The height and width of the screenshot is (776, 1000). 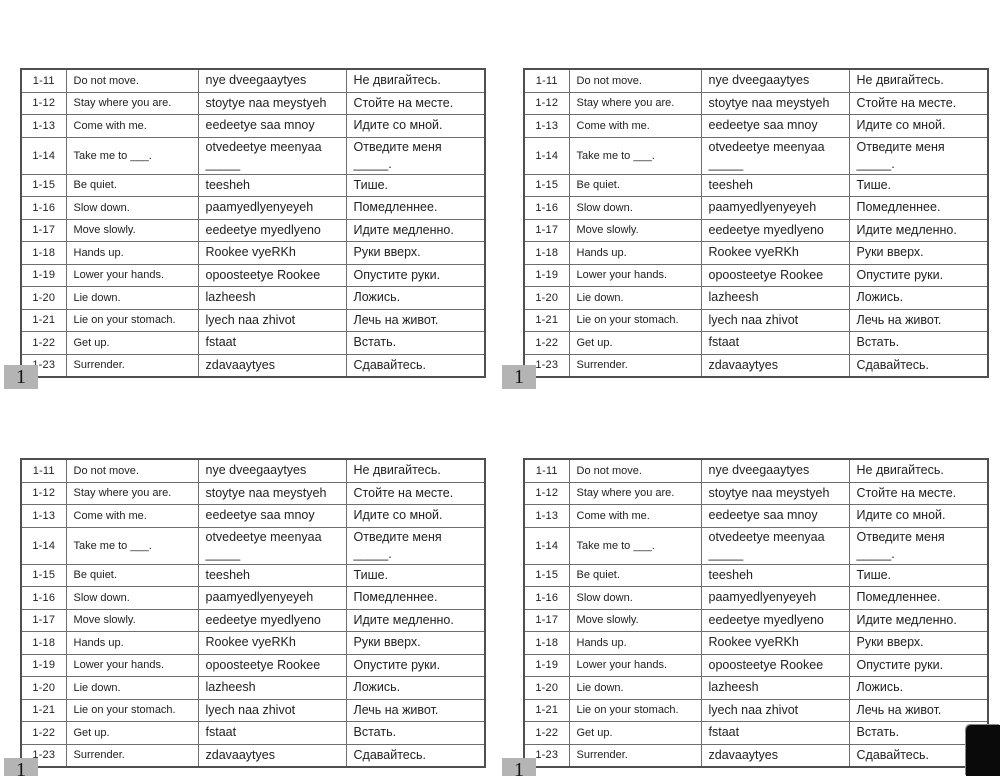 I want to click on russian-cell: Не двигайтесь., so click(x=415, y=80).